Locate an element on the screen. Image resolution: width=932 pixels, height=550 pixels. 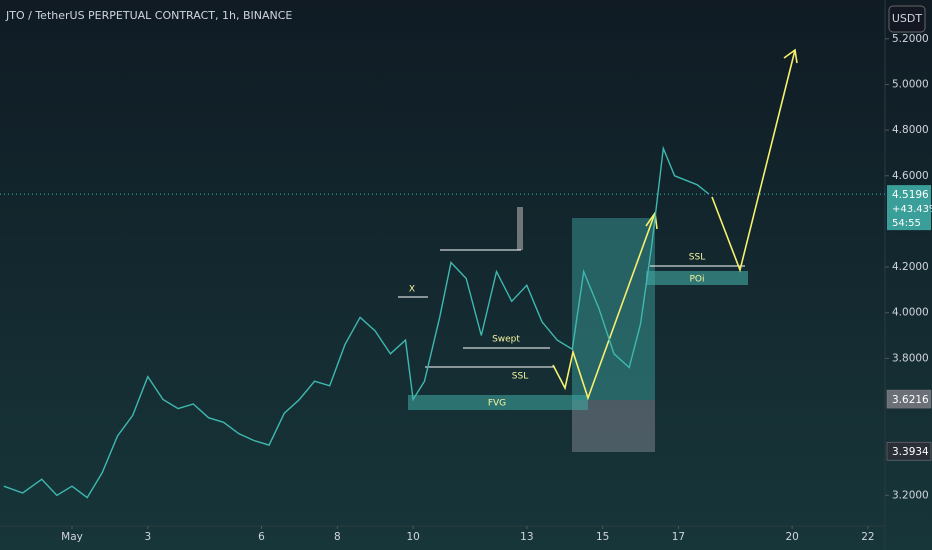
x-tick-label: 17 is located at coordinates (678, 537).